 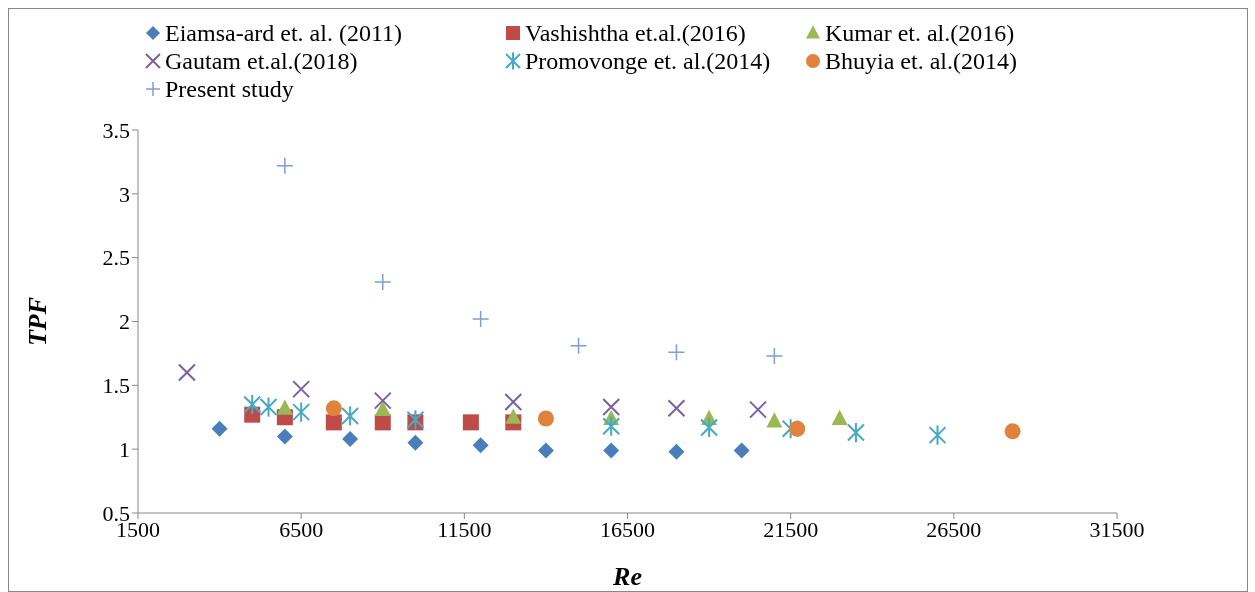 I want to click on x-tick-label: 26500, so click(x=954, y=529).